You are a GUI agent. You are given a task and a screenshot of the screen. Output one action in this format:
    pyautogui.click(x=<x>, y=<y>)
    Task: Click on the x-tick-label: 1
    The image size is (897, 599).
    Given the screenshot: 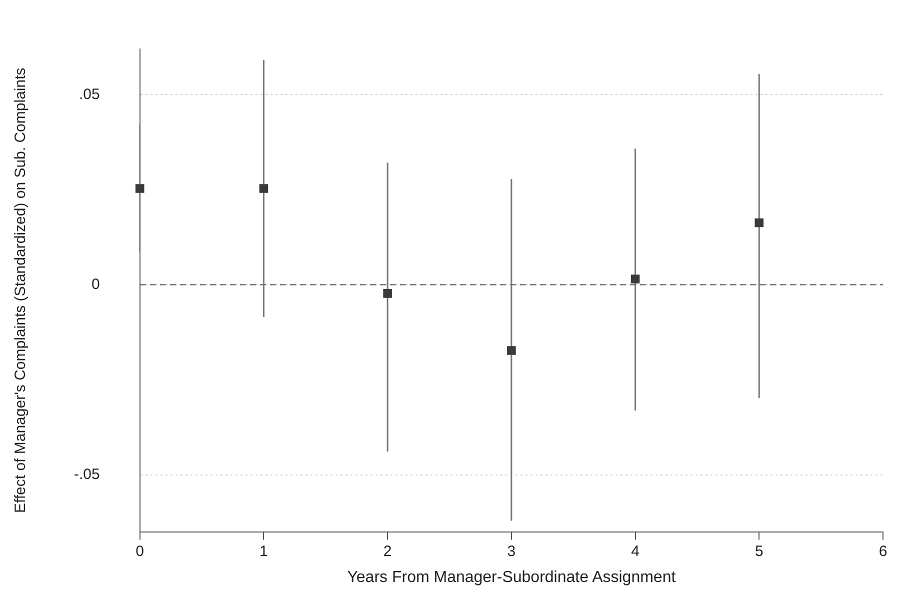 What is the action you would take?
    pyautogui.click(x=264, y=551)
    